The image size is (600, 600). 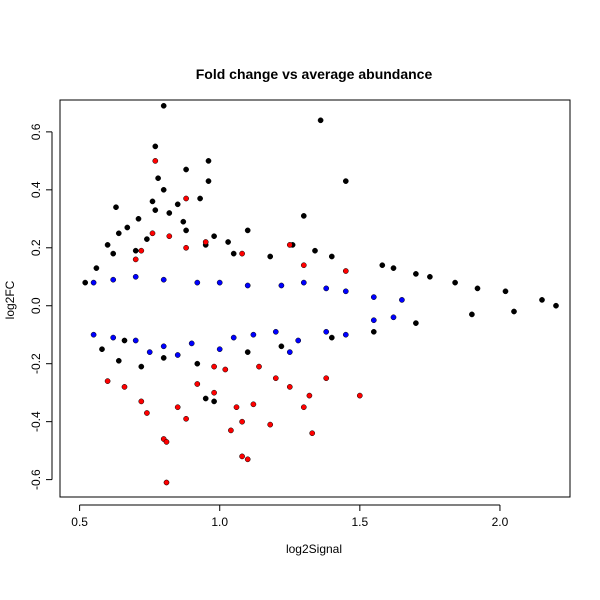 What do you see at coordinates (36, 363) in the screenshot?
I see `y-tick-label: -0.2` at bounding box center [36, 363].